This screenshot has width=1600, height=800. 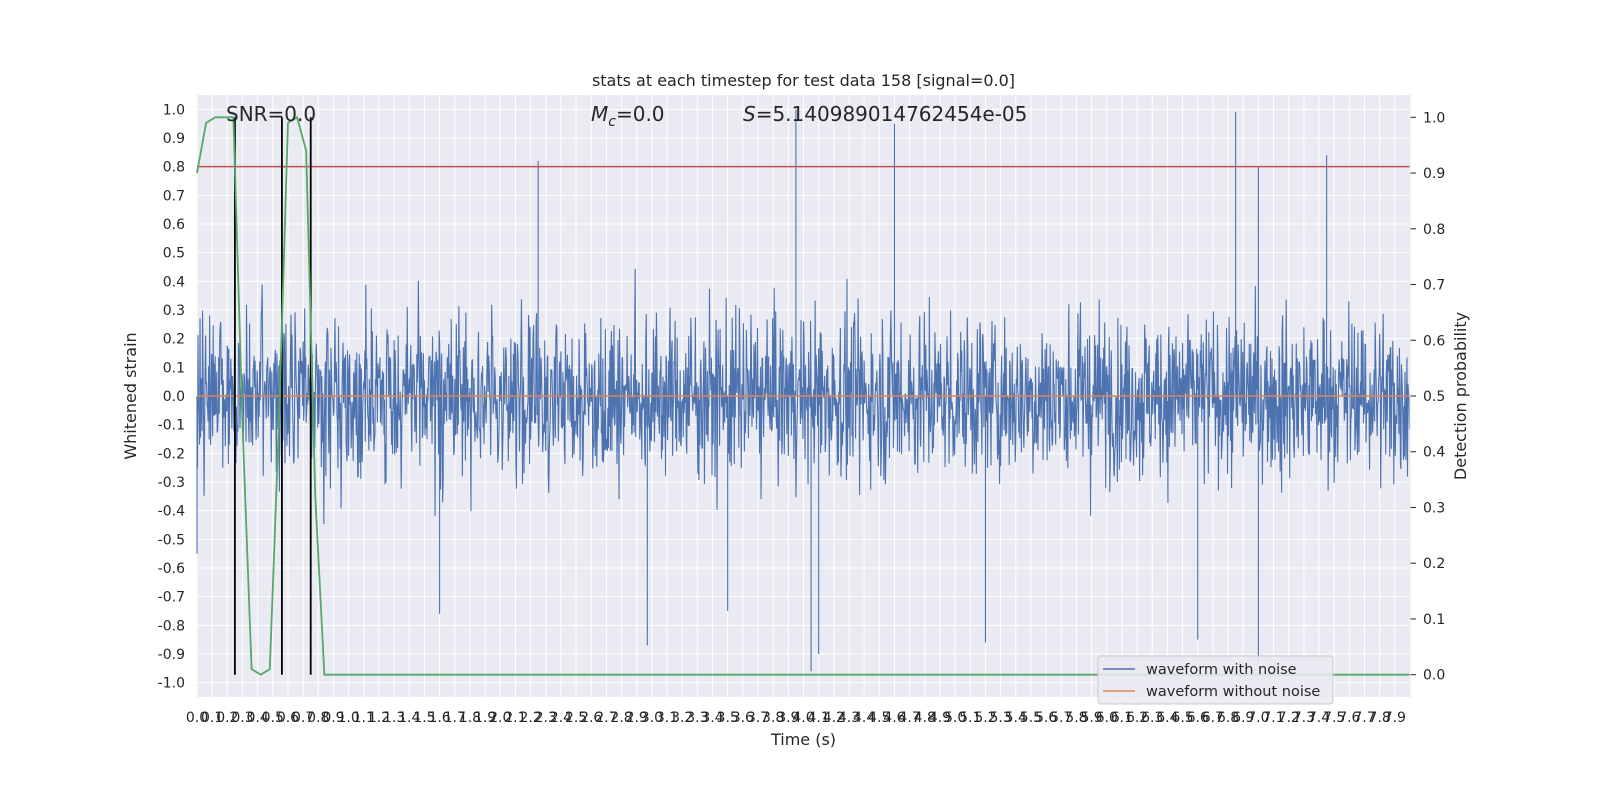 I want to click on y-tick-label: -0.2, so click(x=171, y=454).